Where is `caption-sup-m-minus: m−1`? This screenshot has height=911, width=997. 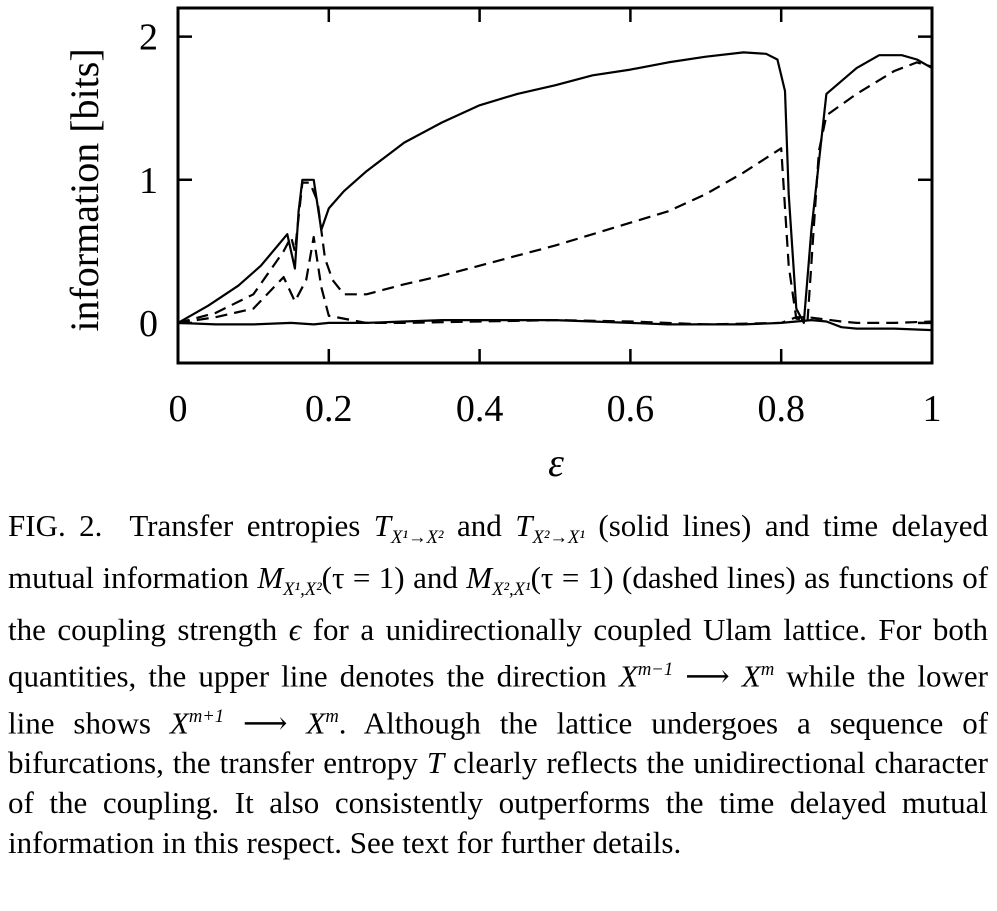 caption-sup-m-minus: m−1 is located at coordinates (655, 670).